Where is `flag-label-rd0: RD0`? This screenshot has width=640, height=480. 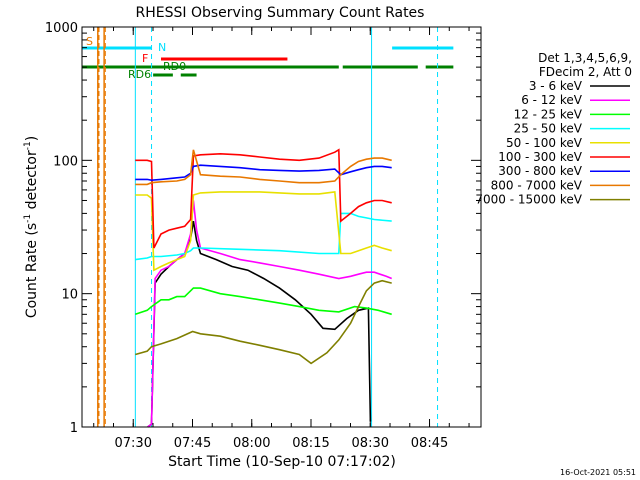
flag-label-rd0: RD0 is located at coordinates (174, 66).